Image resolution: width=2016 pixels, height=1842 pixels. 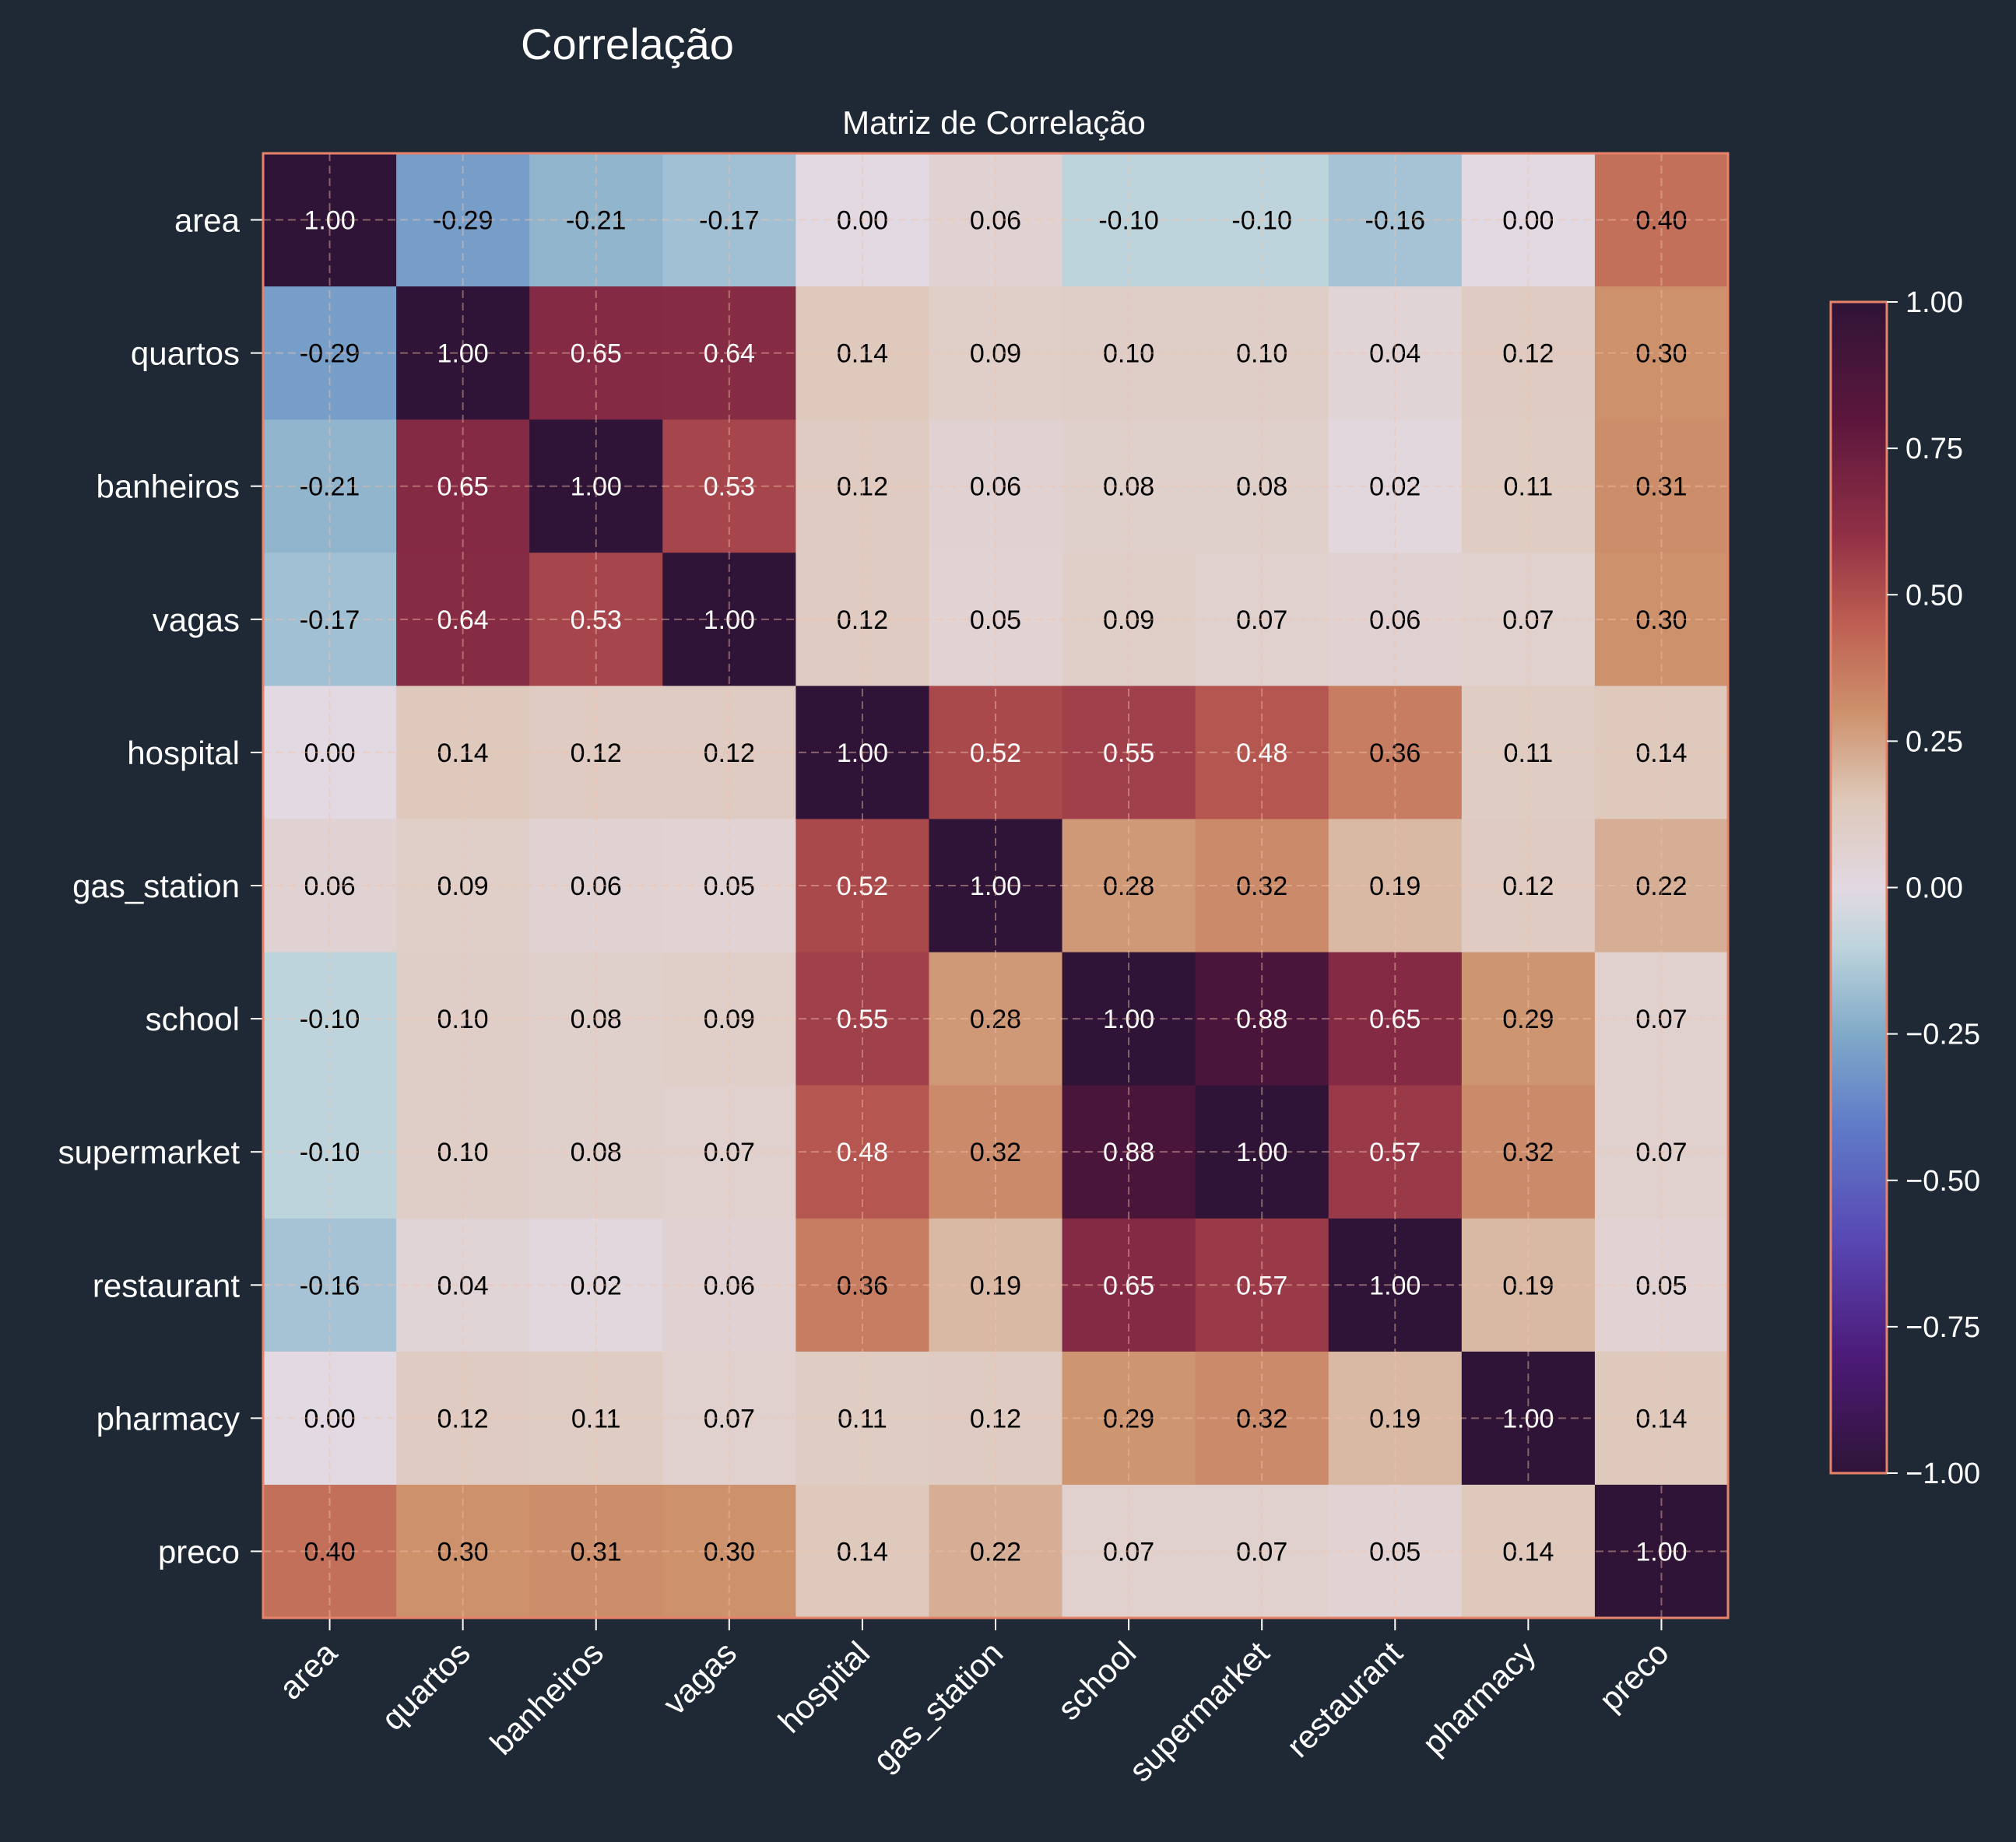 I want to click on colorbar-tick-label: 0.25, so click(x=1934, y=741).